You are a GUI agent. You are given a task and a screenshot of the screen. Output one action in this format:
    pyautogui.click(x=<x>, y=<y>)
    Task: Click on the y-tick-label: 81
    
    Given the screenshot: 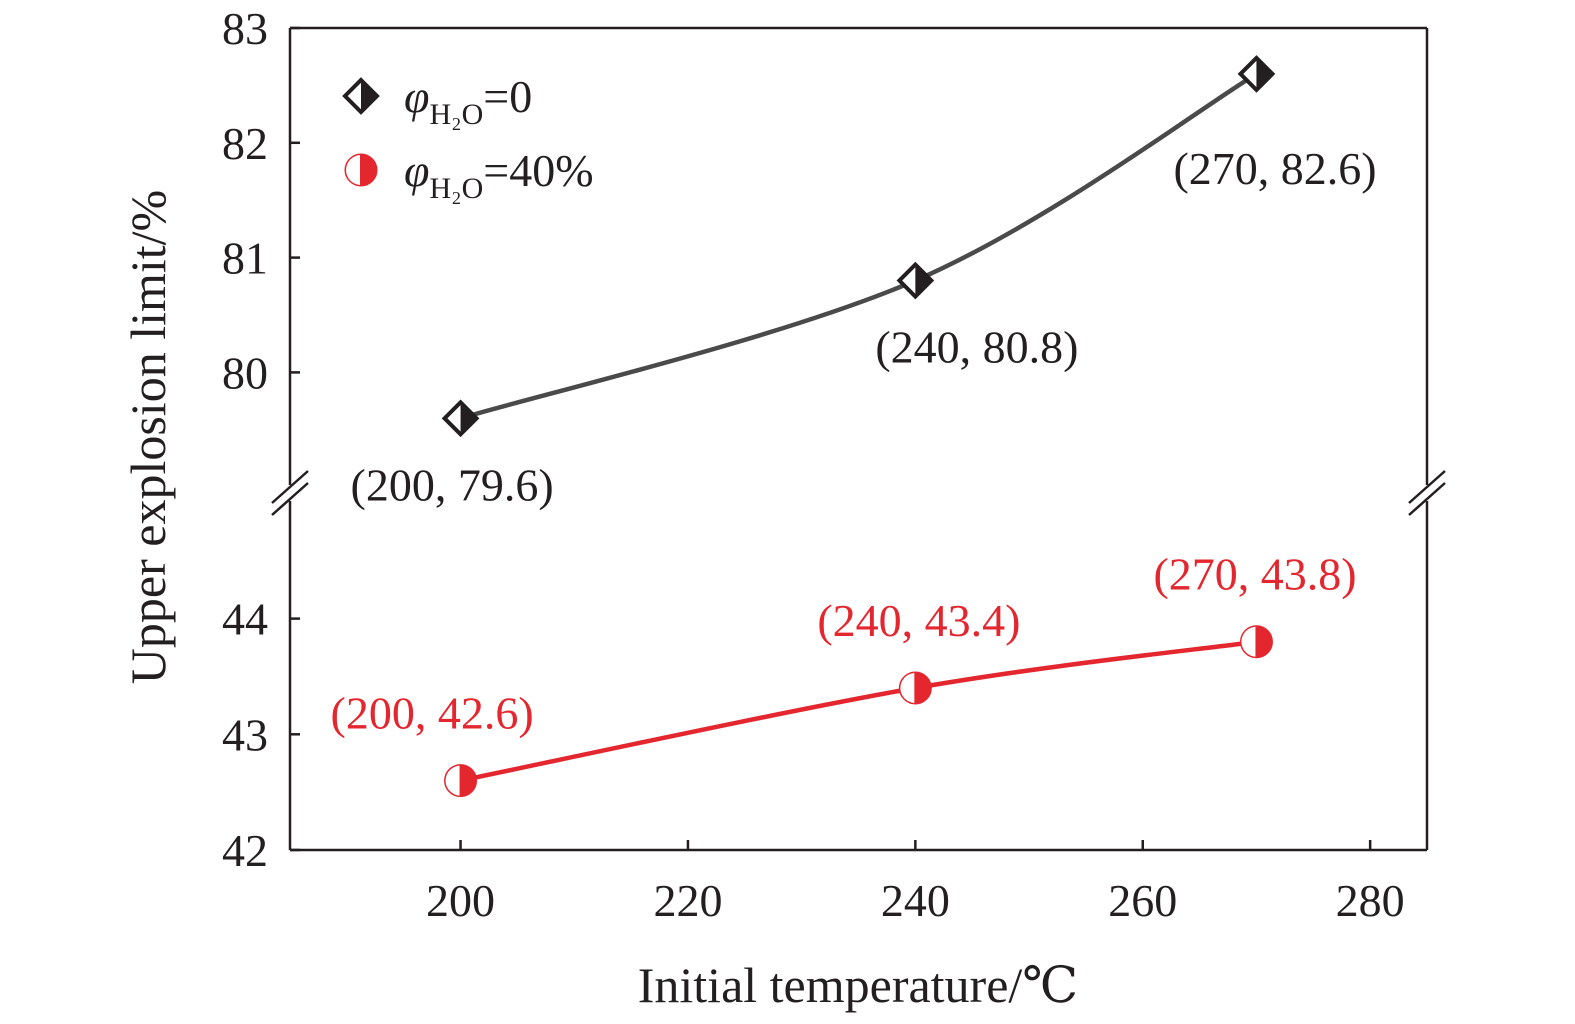 What is the action you would take?
    pyautogui.click(x=245, y=258)
    